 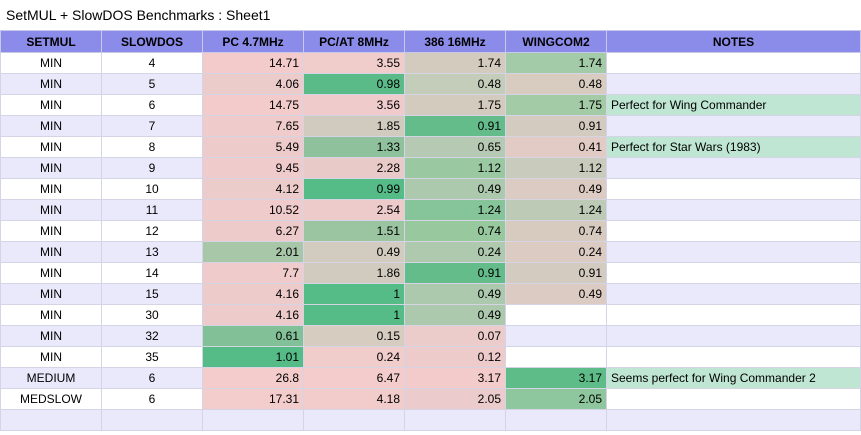 I want to click on cell-pc-4-7mhz: 10.52, so click(x=253, y=210).